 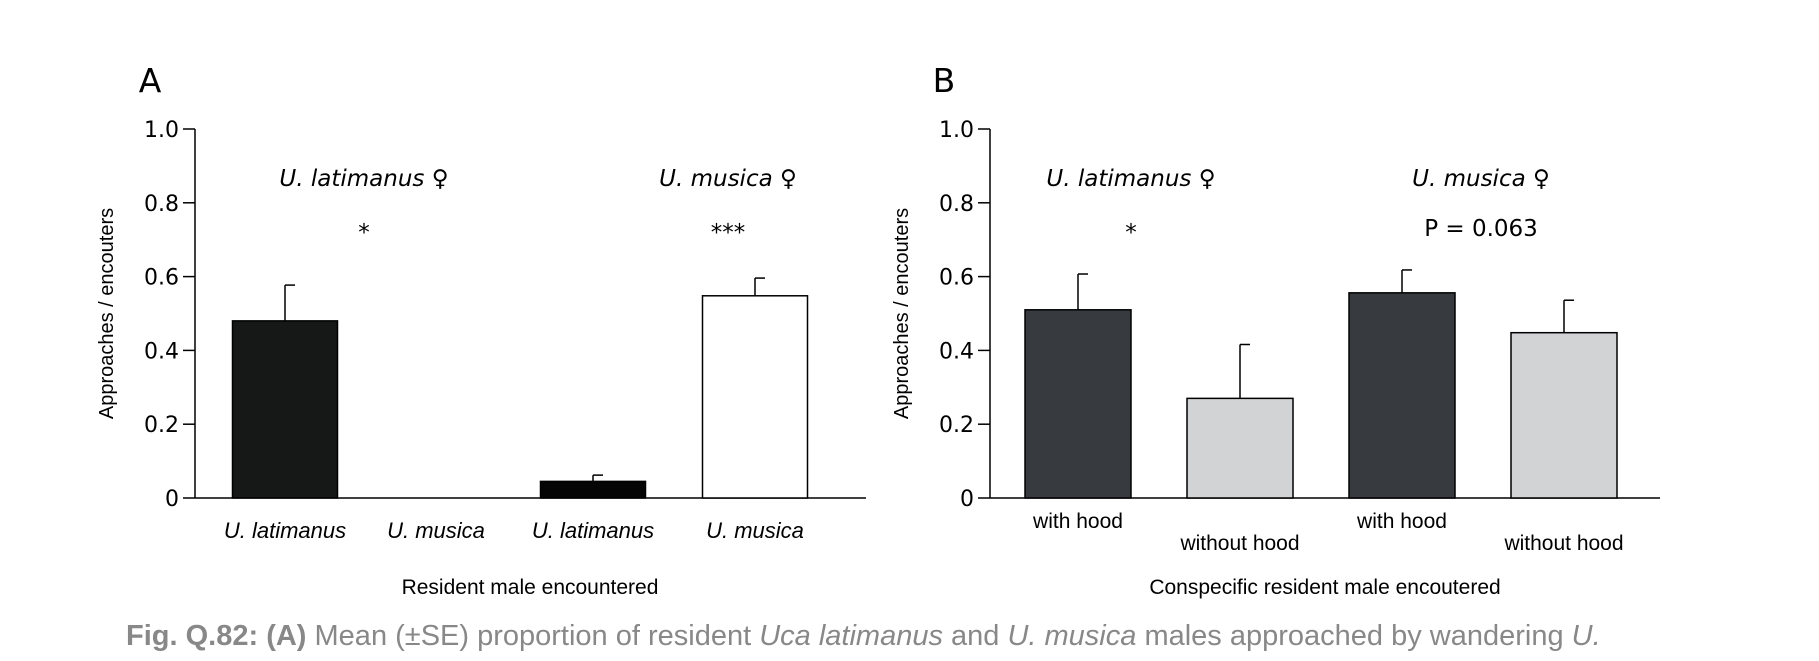 What do you see at coordinates (944, 80) in the screenshot?
I see `panel-label: B` at bounding box center [944, 80].